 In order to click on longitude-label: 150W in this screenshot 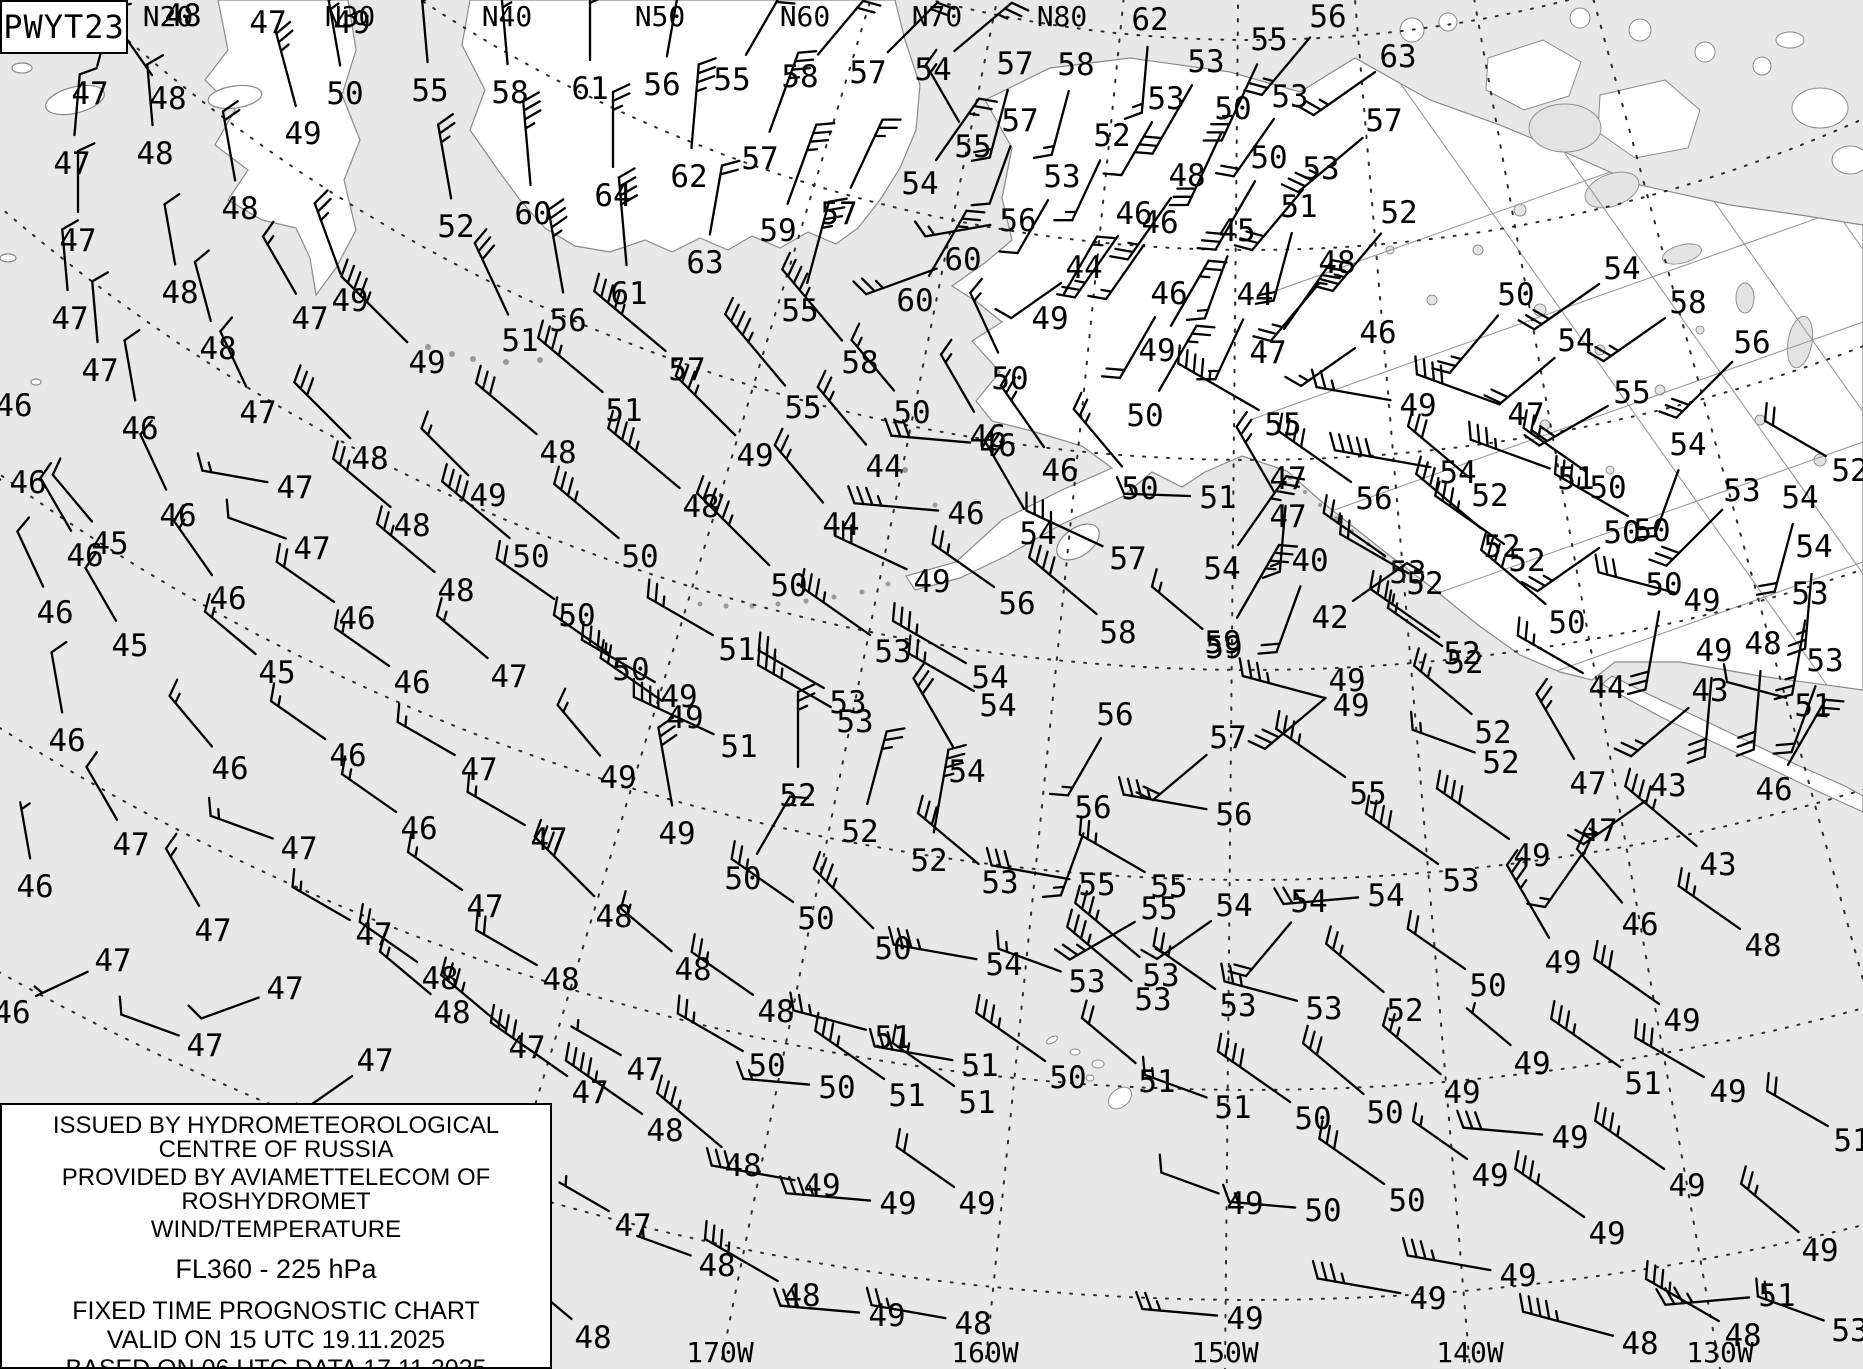, I will do `click(1225, 1352)`.